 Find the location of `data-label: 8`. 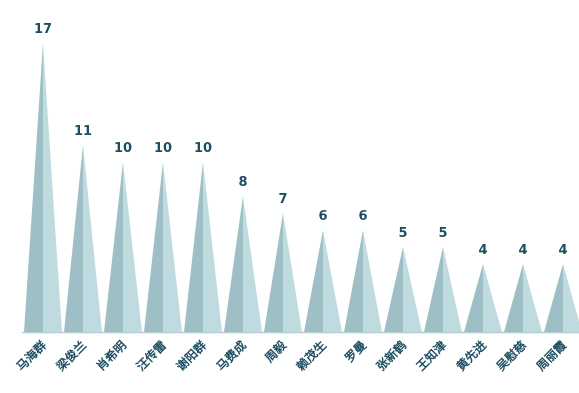

data-label: 8 is located at coordinates (242, 182).